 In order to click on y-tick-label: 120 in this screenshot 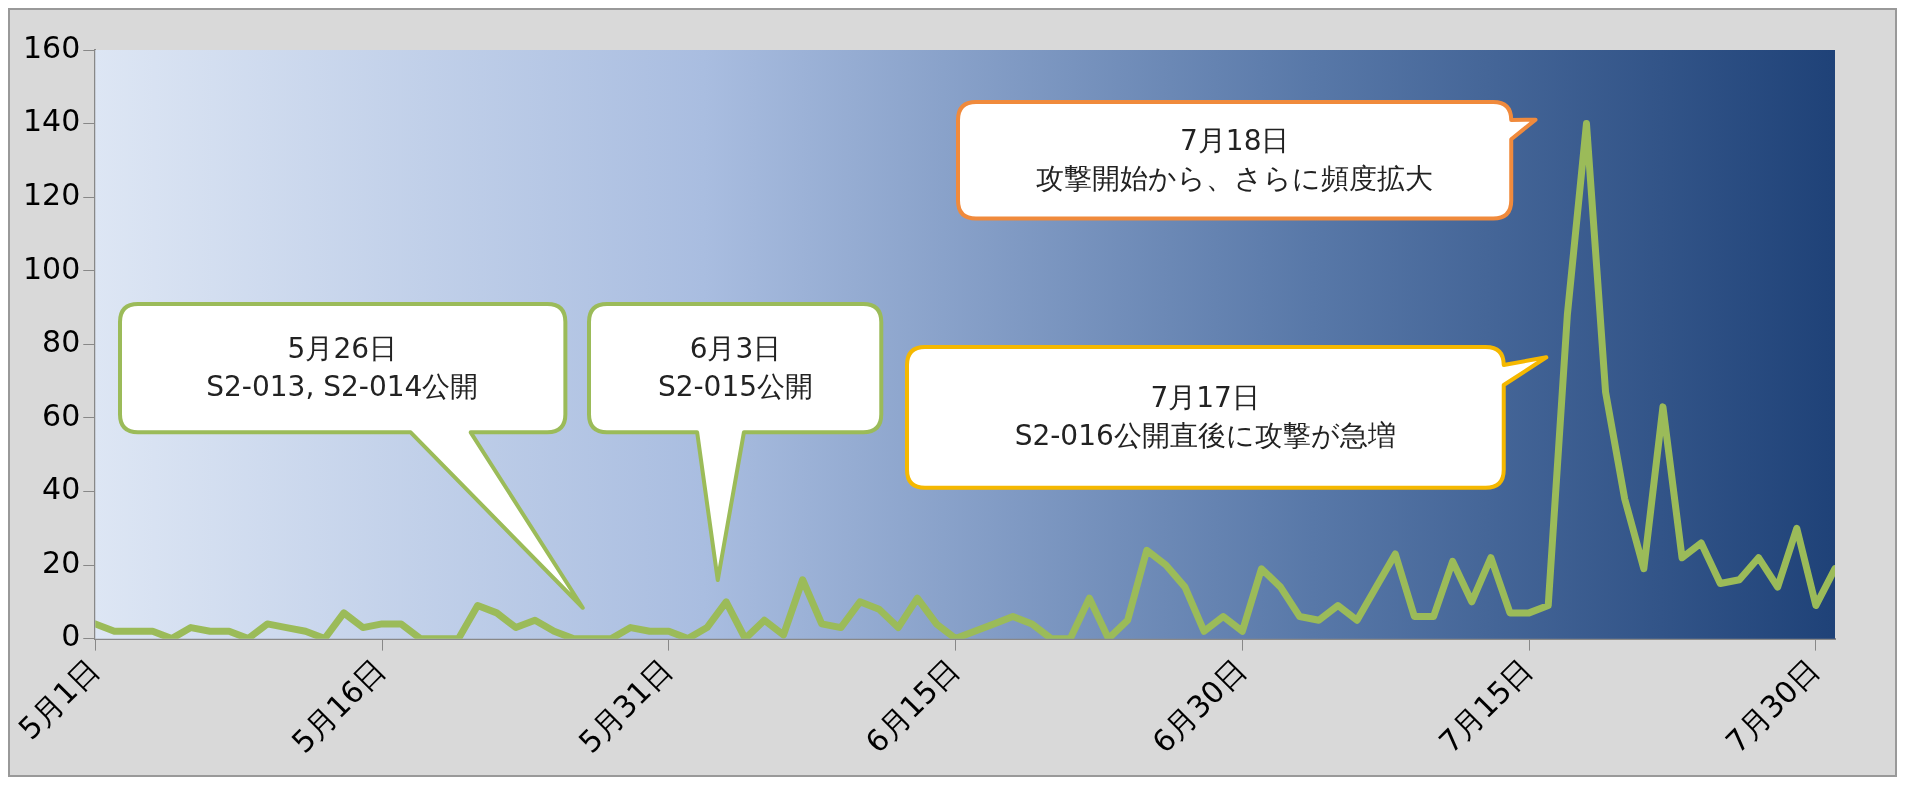, I will do `click(52, 194)`.